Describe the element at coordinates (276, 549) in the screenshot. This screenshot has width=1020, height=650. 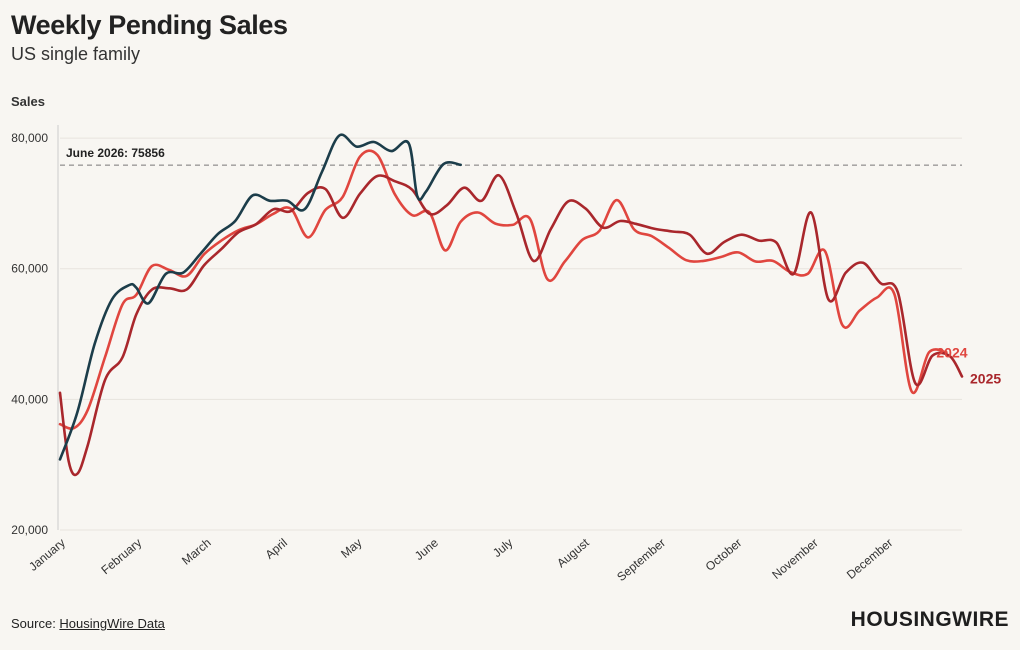
I see `x-tick-label: April` at that location.